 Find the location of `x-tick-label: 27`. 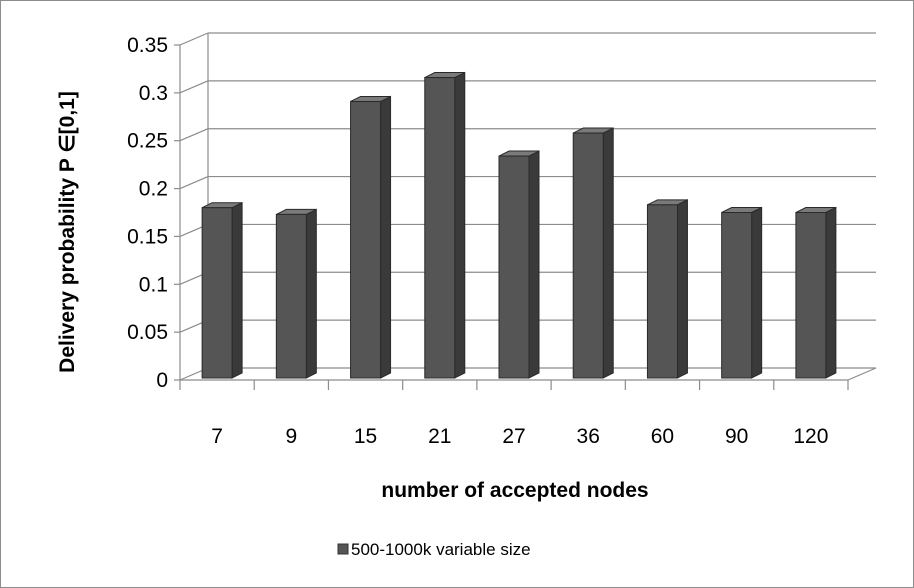

x-tick-label: 27 is located at coordinates (513, 436).